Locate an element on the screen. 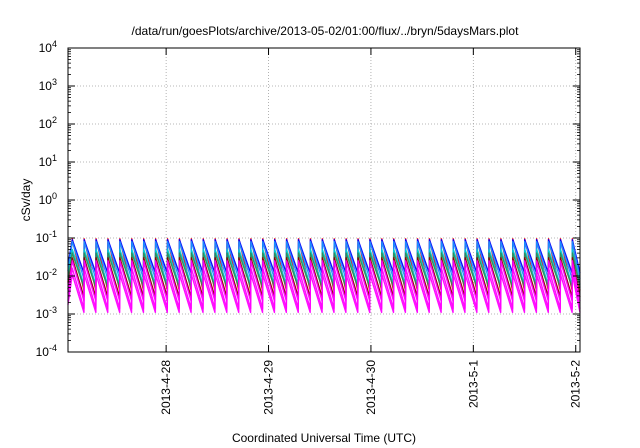  y-tick-label: 10¹ is located at coordinates (48, 161).